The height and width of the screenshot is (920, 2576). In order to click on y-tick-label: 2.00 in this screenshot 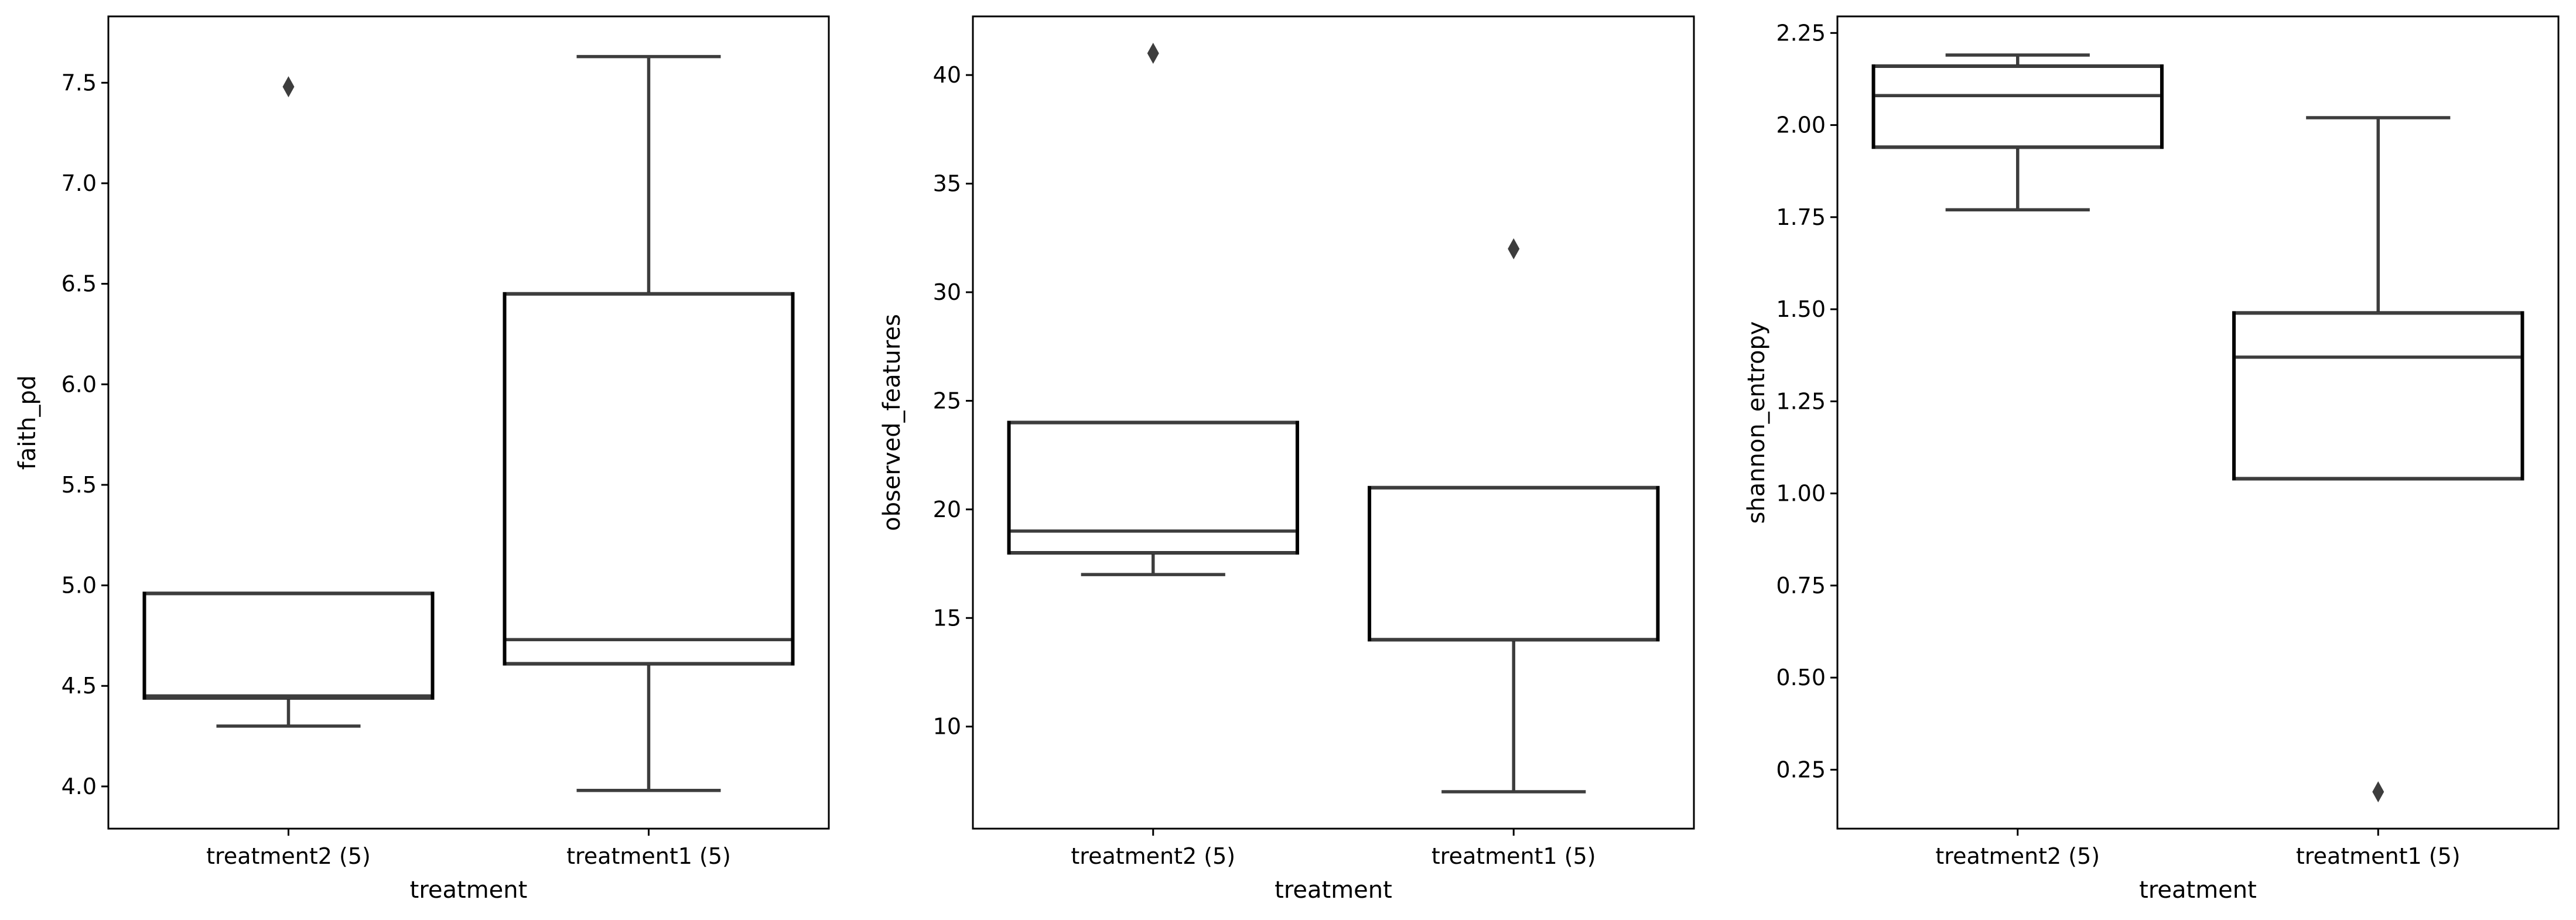, I will do `click(1801, 125)`.